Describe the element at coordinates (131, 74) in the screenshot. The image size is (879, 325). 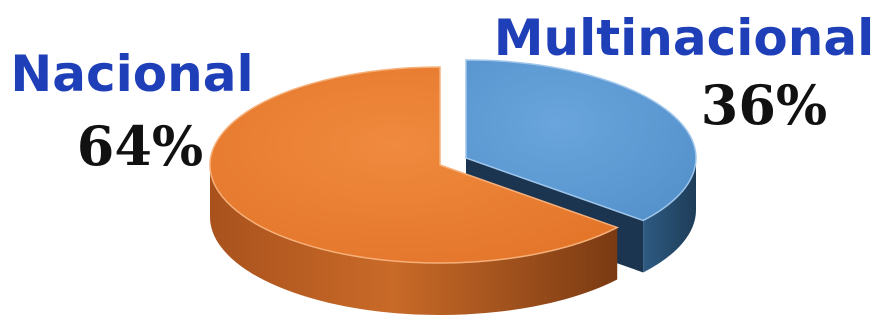
I see `category-label-nacional: Nacional` at that location.